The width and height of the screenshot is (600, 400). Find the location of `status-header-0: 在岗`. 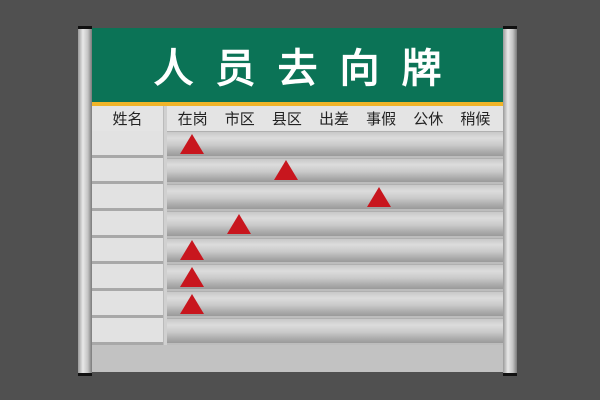

status-header-0: 在岗 is located at coordinates (192, 119).